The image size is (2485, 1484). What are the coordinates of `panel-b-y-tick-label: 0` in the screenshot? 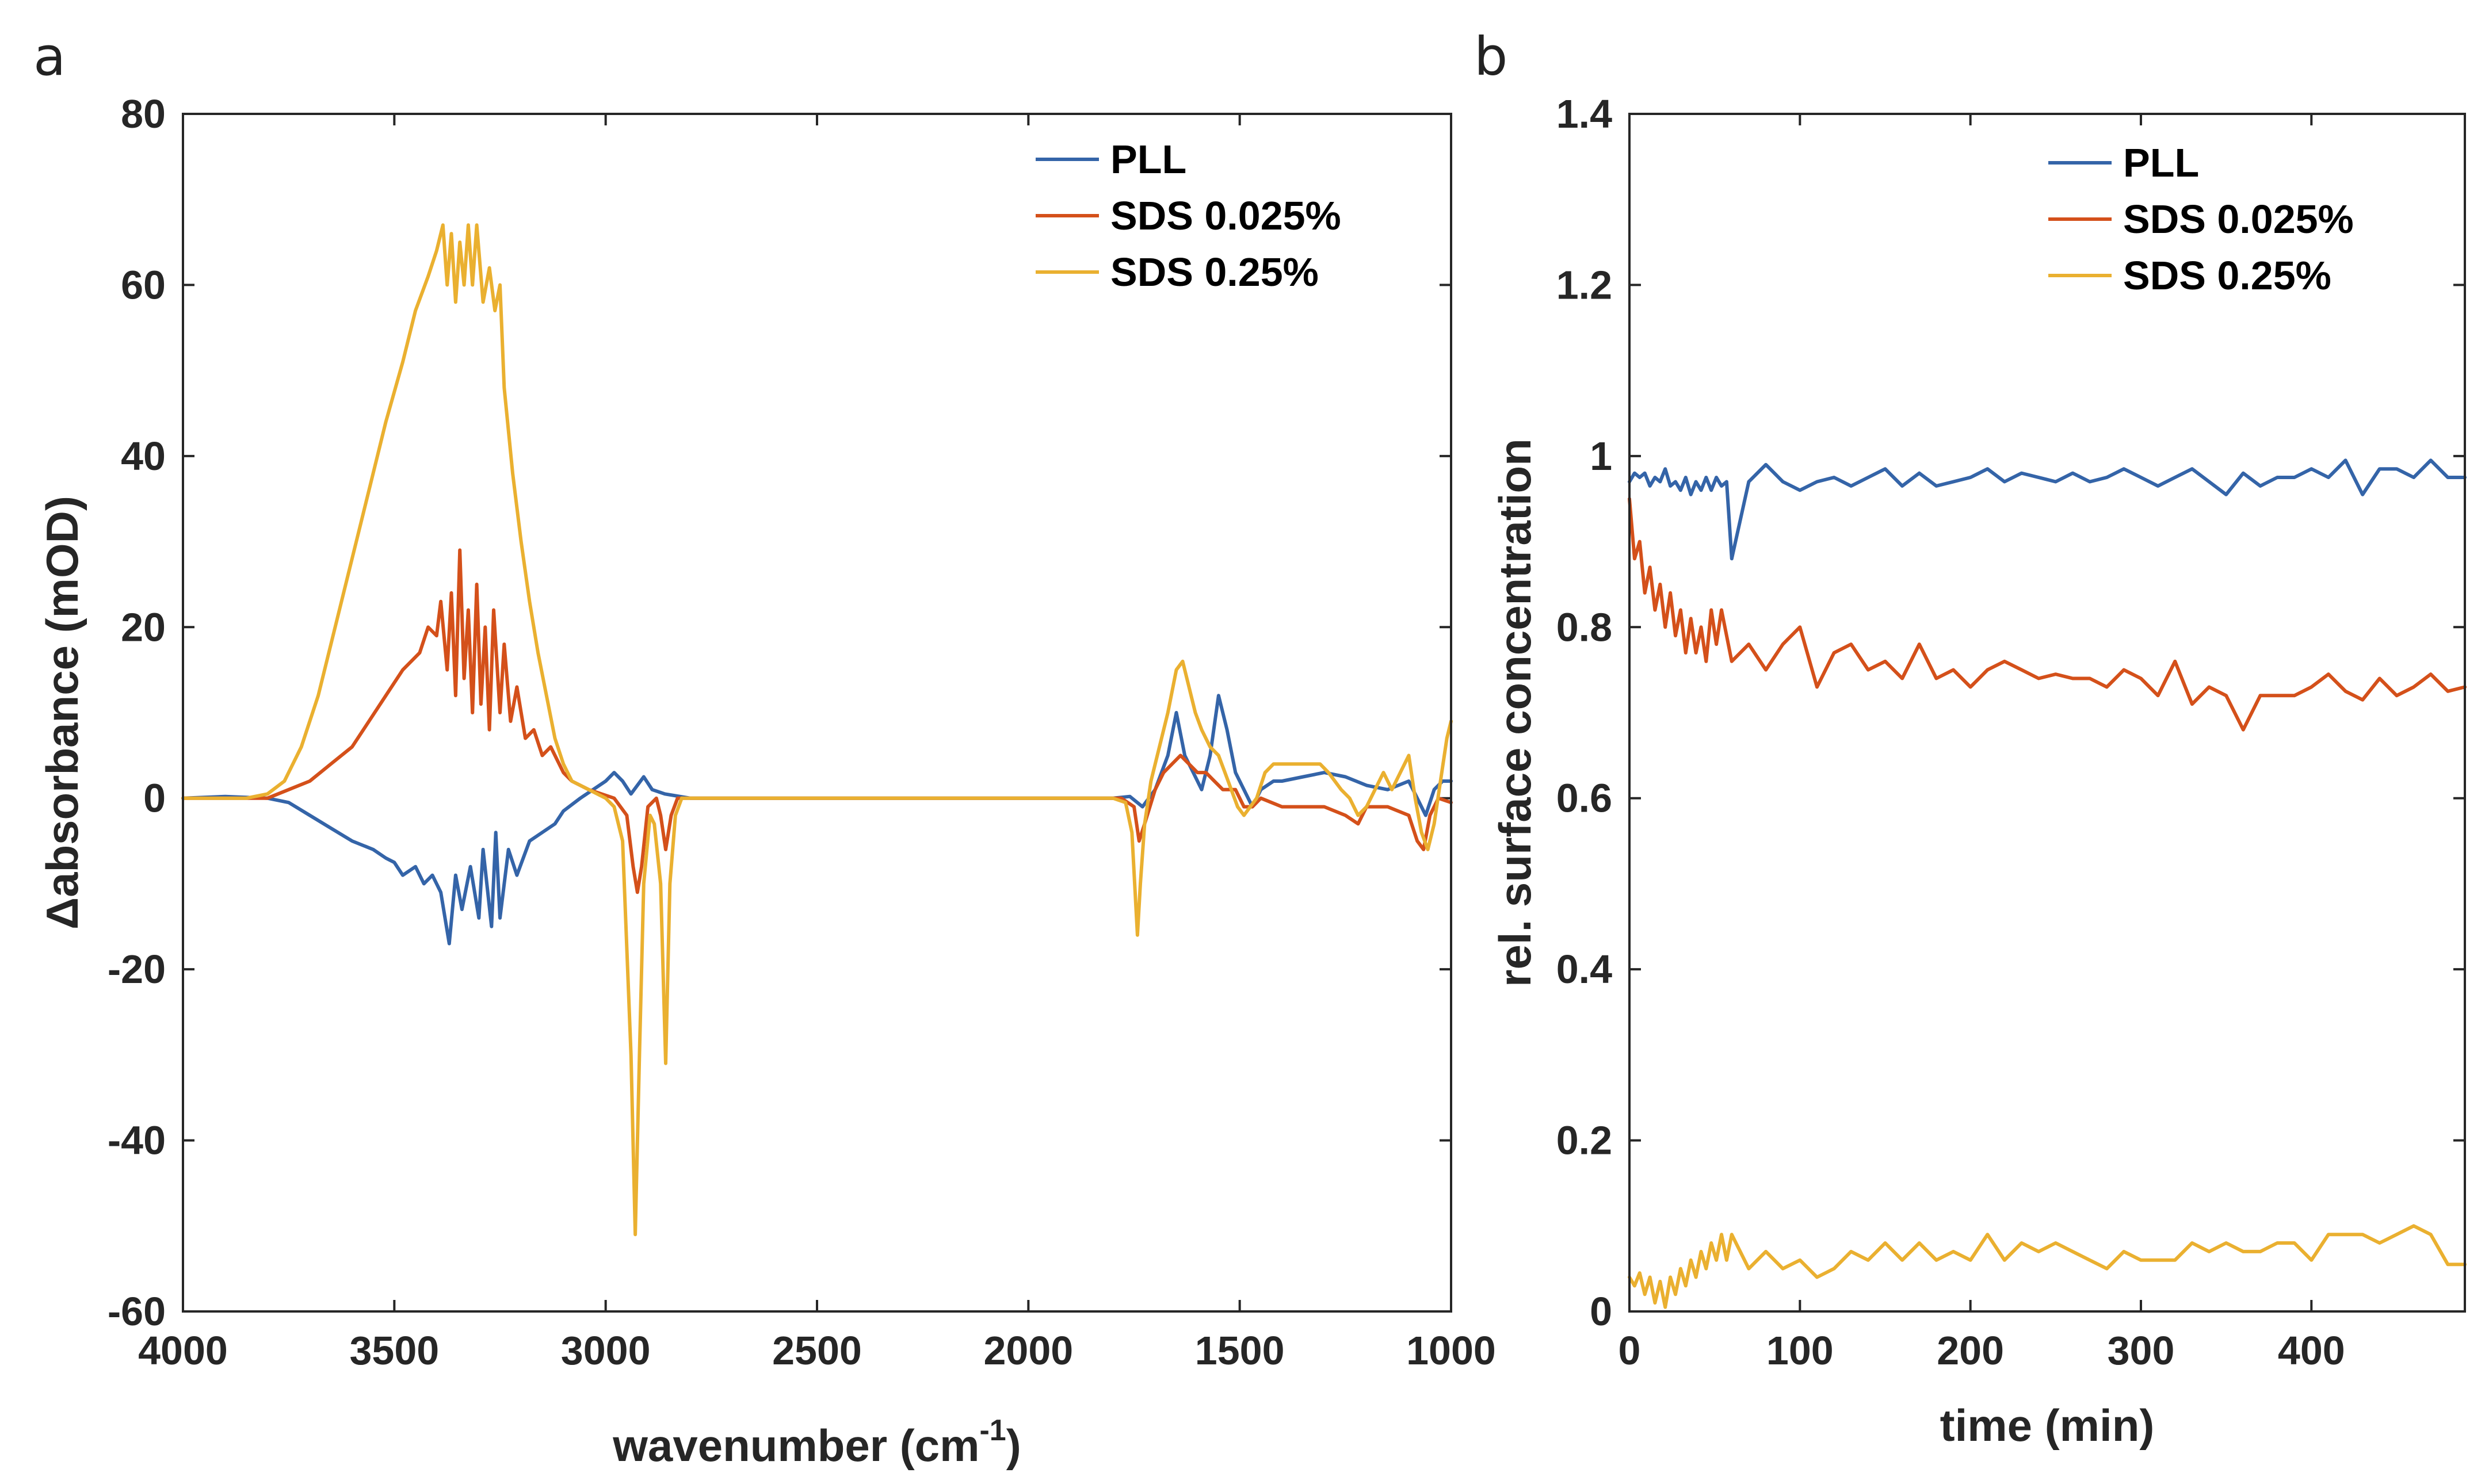 It's located at (1601, 1311).